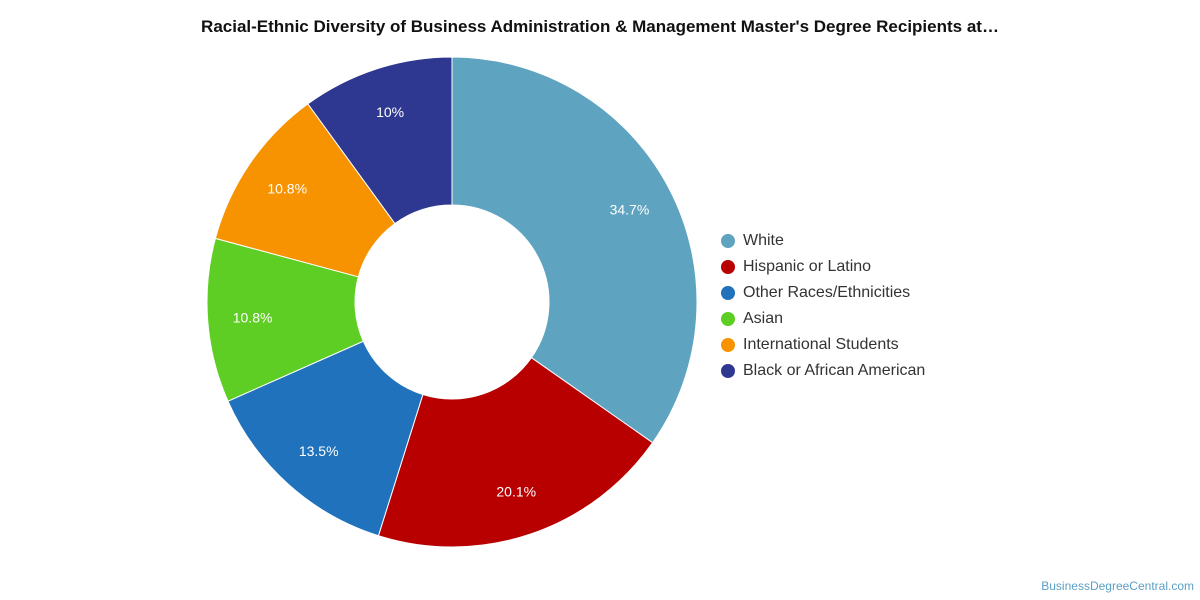 This screenshot has height=600, width=1200. I want to click on legend-label: Other Races/Ethnicities, so click(827, 292).